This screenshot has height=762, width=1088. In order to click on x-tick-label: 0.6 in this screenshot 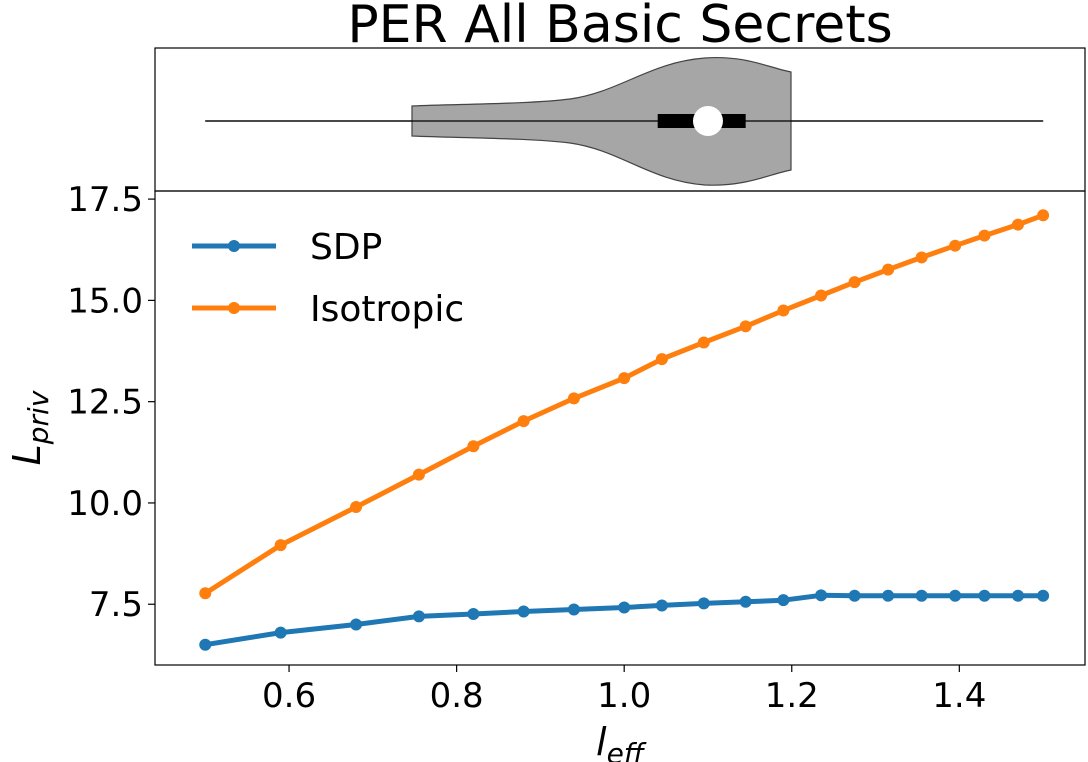, I will do `click(289, 696)`.